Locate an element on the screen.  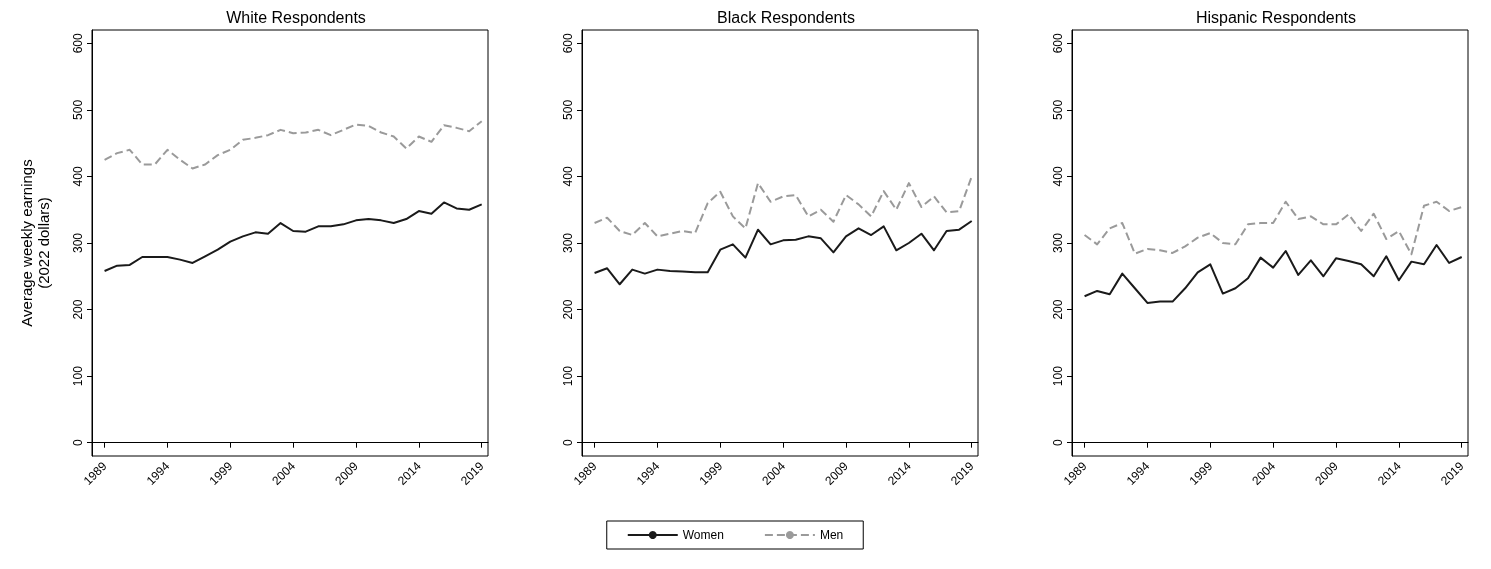
chart-title: Hispanic Respondents is located at coordinates (1276, 17).